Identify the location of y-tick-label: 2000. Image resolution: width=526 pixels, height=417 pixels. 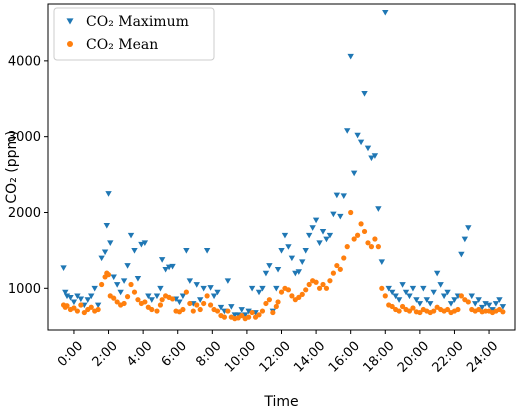
(24, 213).